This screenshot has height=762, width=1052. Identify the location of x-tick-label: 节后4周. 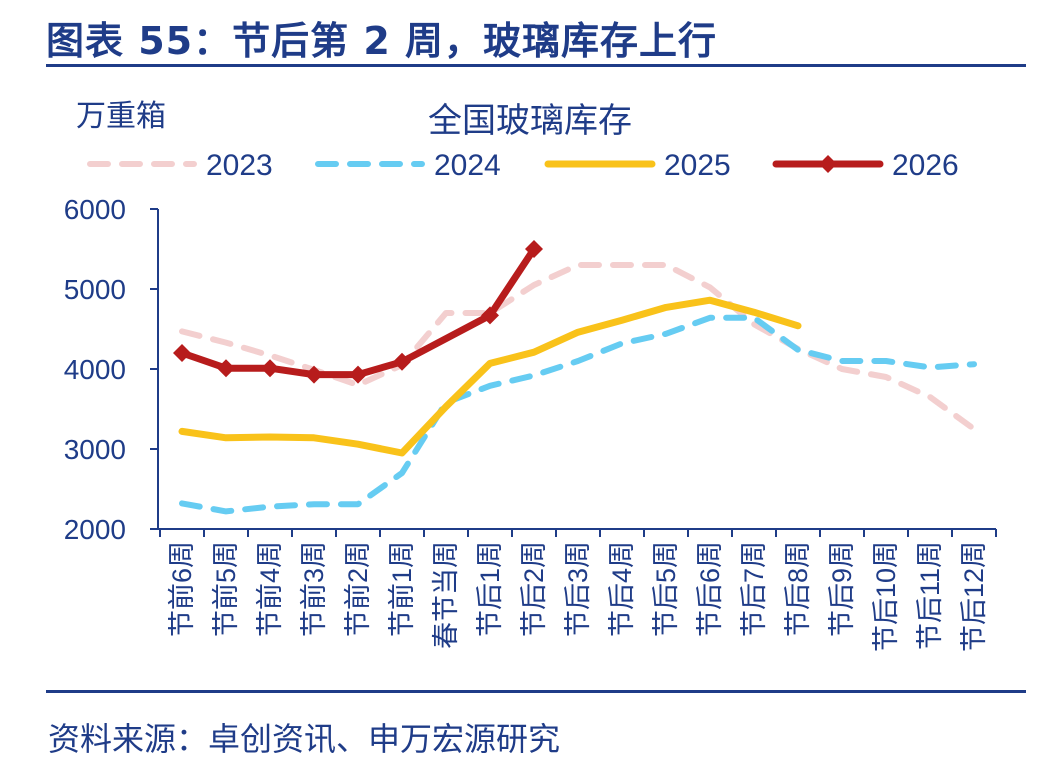
(622, 589).